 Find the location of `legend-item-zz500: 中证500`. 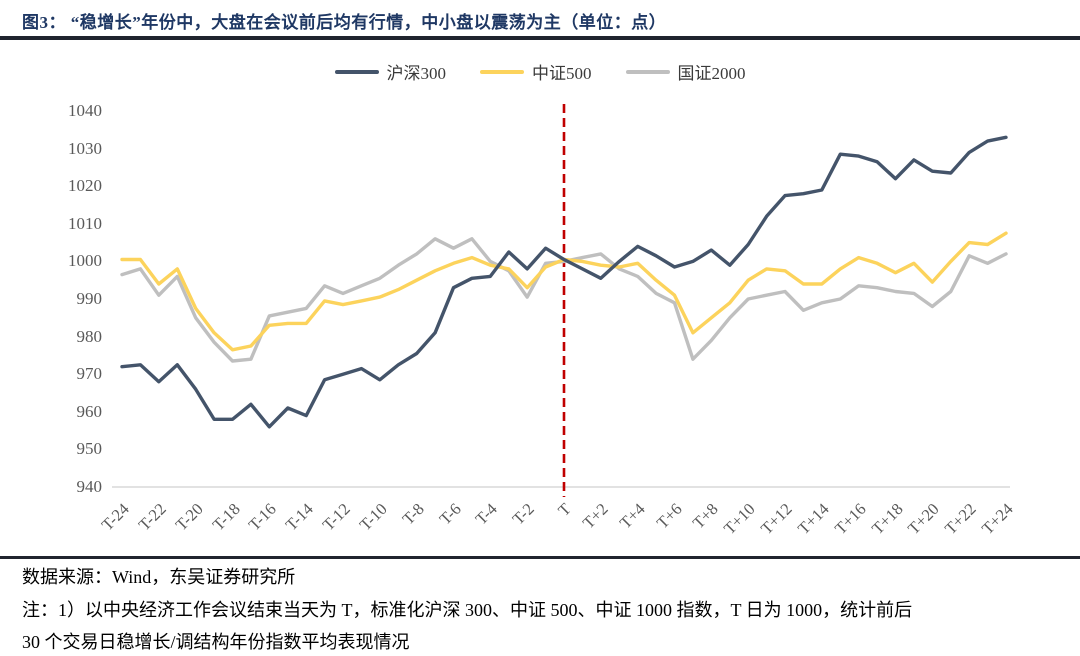

legend-item-zz500: 中证500 is located at coordinates (536, 71).